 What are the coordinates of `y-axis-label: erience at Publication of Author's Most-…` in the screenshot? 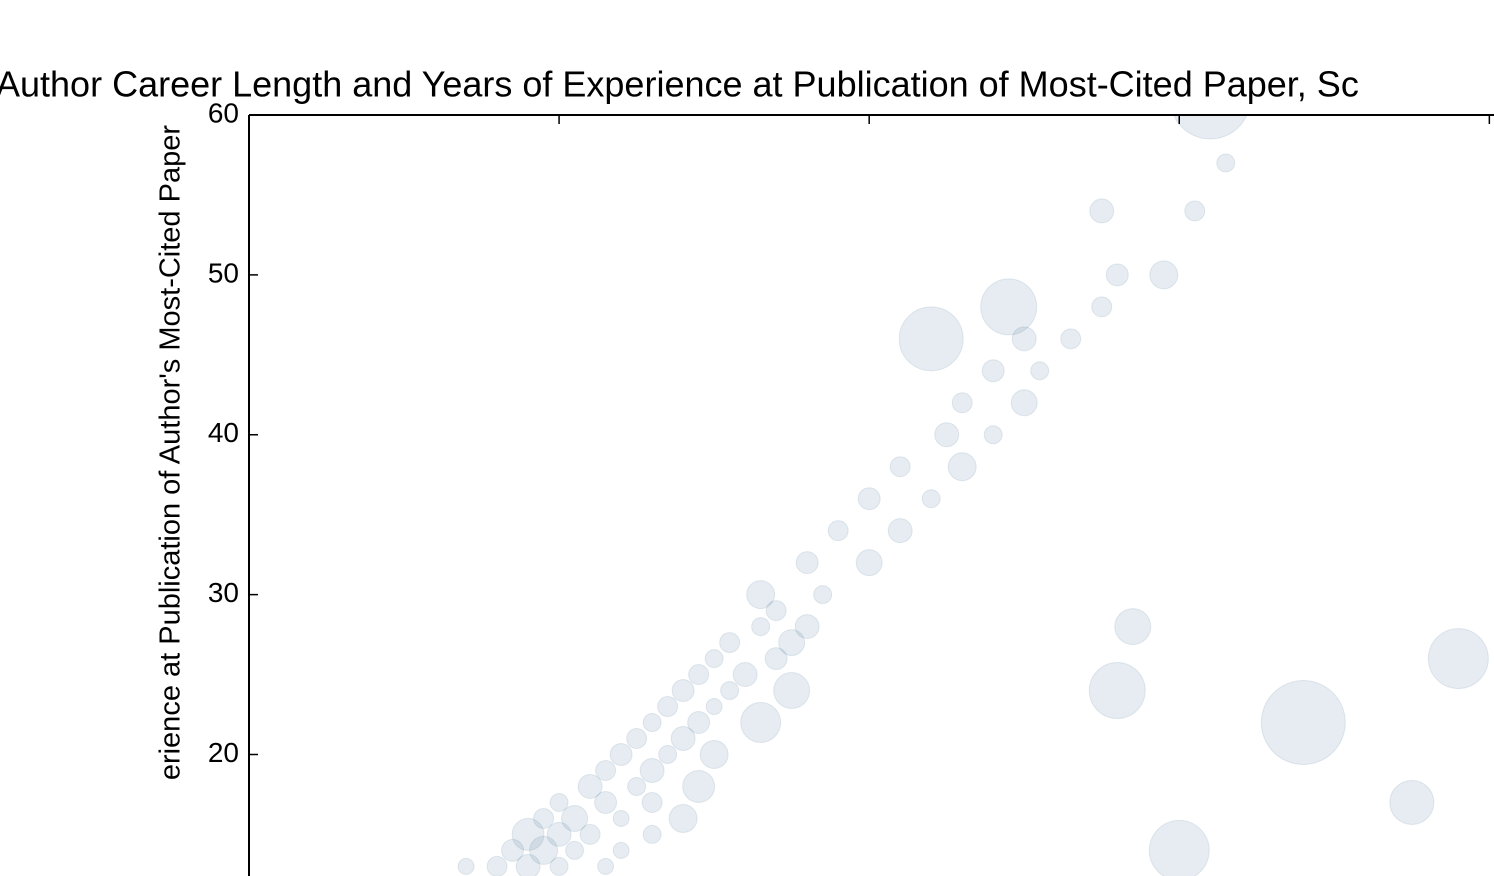 It's located at (171, 453).